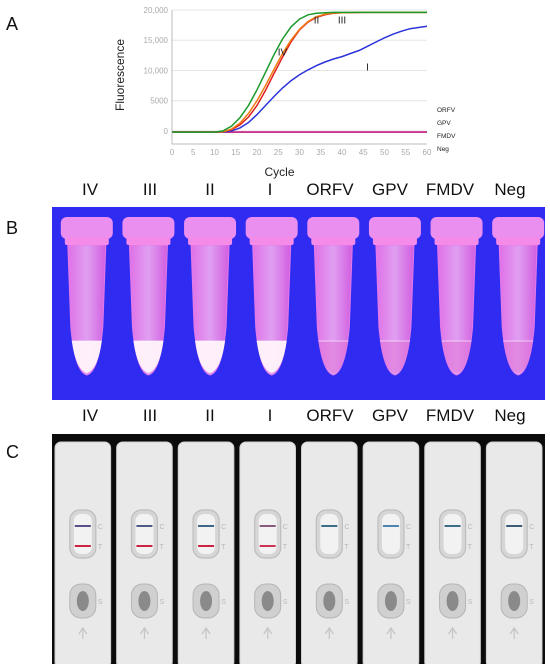 This screenshot has width=550, height=671. I want to click on tube-neg, so click(518, 296).